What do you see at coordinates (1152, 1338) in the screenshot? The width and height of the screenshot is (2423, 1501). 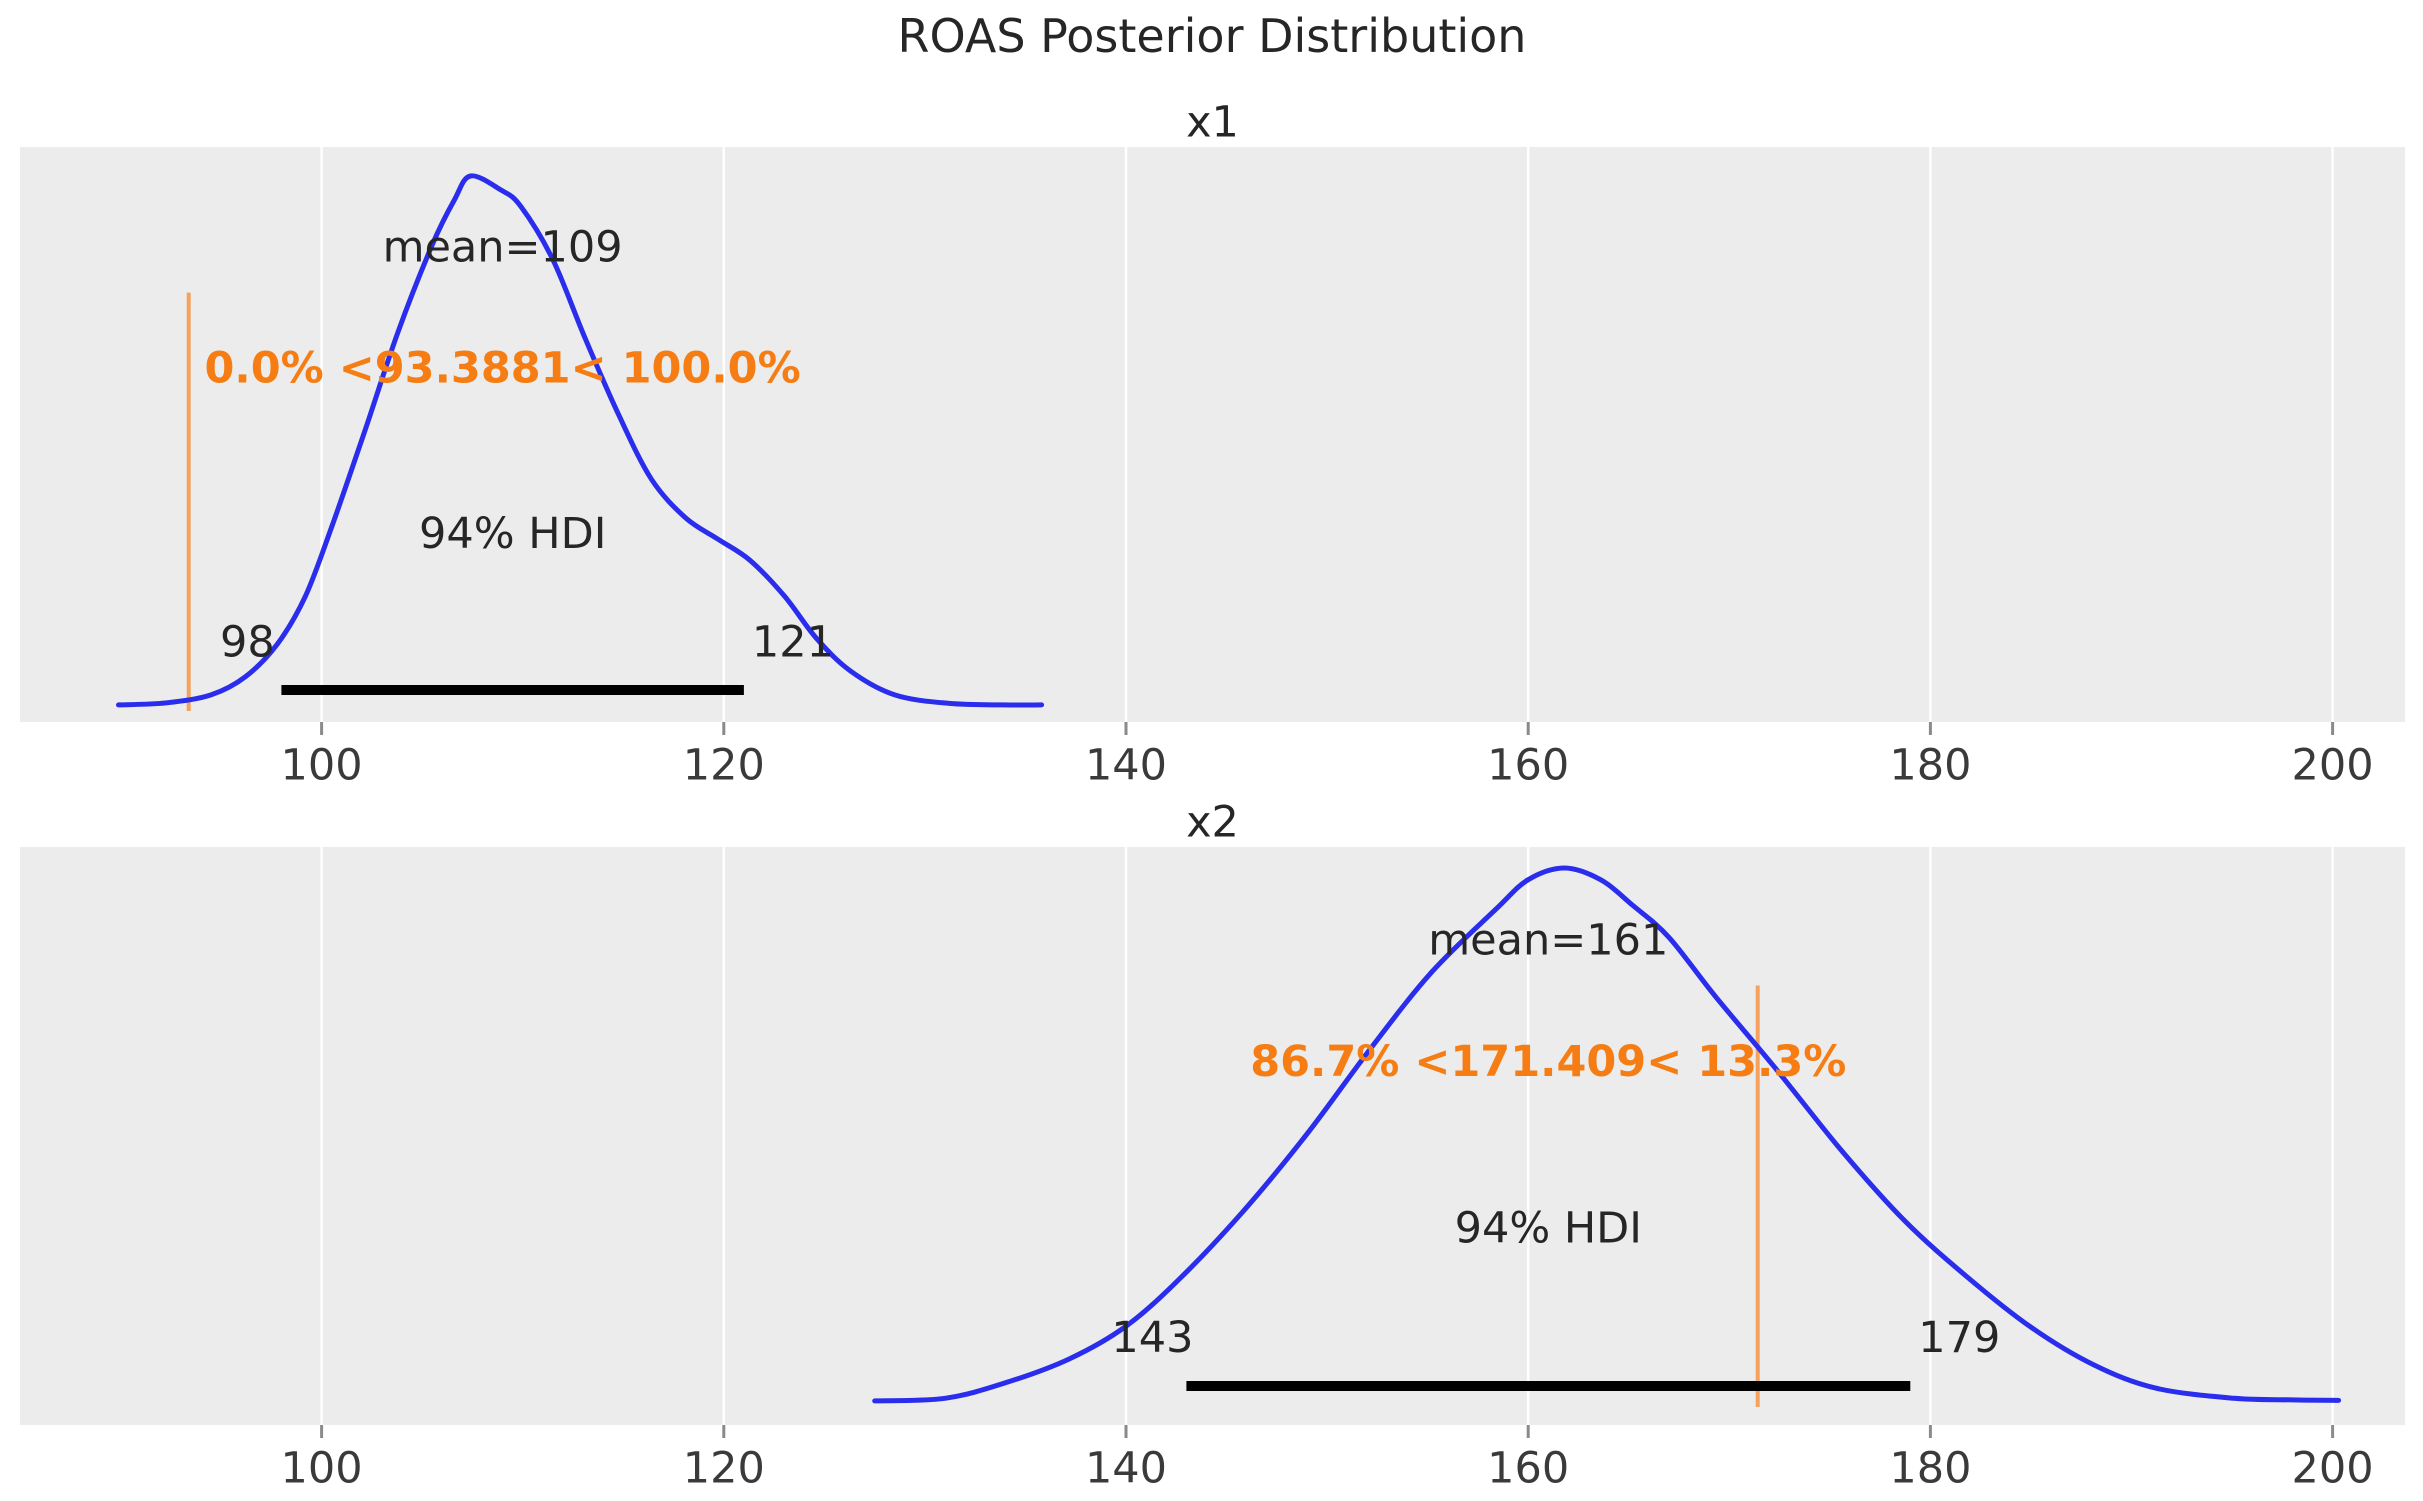 I see `hdi-lower-label: 143` at bounding box center [1152, 1338].